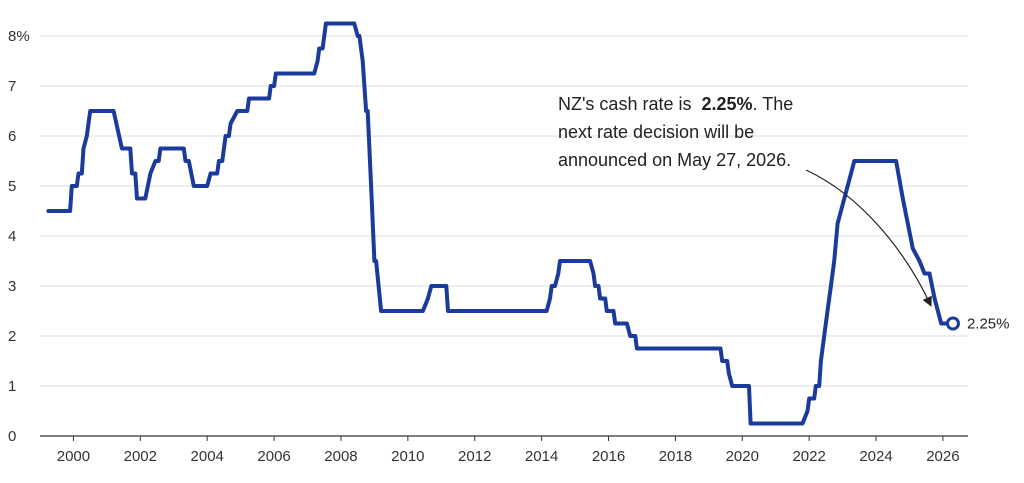 The height and width of the screenshot is (483, 1024). Describe the element at coordinates (12, 236) in the screenshot. I see `y-tick-label: 4` at that location.